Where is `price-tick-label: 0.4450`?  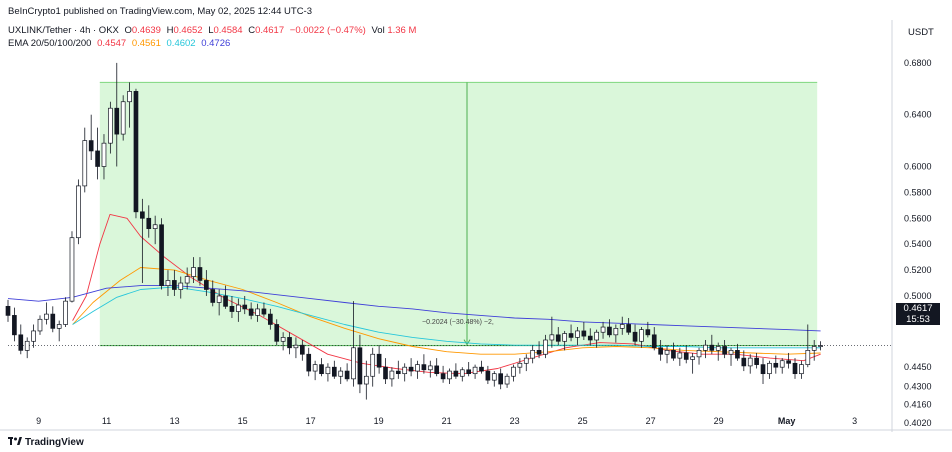 price-tick-label: 0.4450 is located at coordinates (918, 367).